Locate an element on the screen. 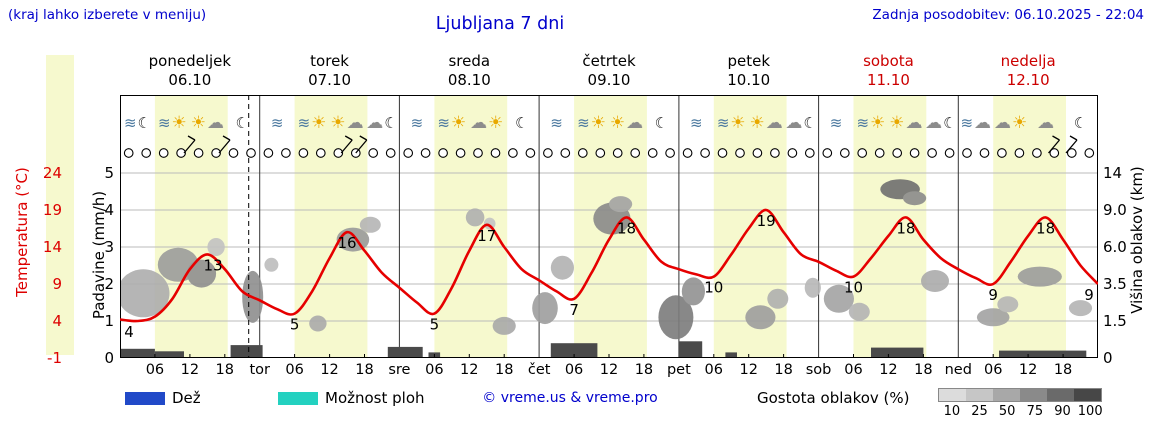  copyright-link: © vreme.us & vreme.pro is located at coordinates (570, 398).